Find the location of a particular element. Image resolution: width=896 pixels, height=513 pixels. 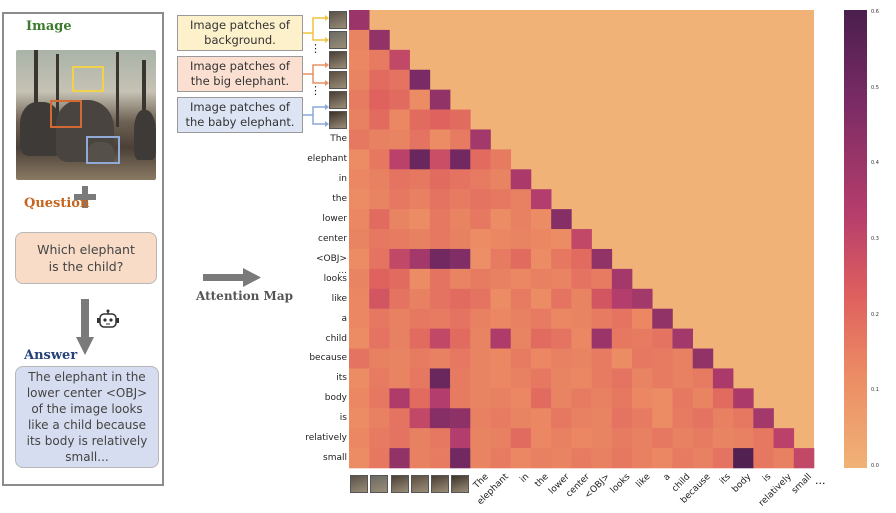

legend-background-text: Image patches of background. is located at coordinates (240, 32).